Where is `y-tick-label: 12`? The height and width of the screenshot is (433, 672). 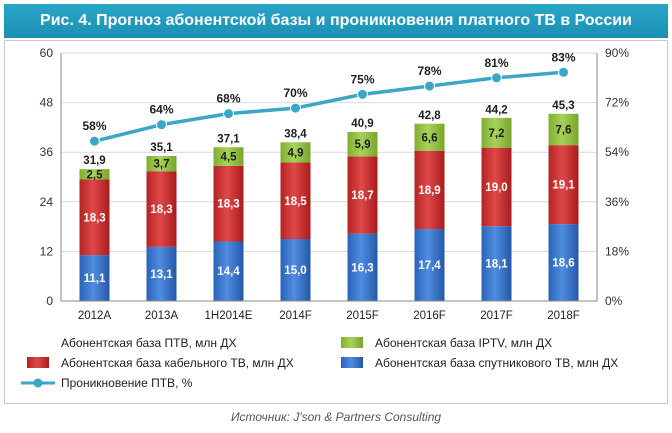
y-tick-label: 12 is located at coordinates (47, 251).